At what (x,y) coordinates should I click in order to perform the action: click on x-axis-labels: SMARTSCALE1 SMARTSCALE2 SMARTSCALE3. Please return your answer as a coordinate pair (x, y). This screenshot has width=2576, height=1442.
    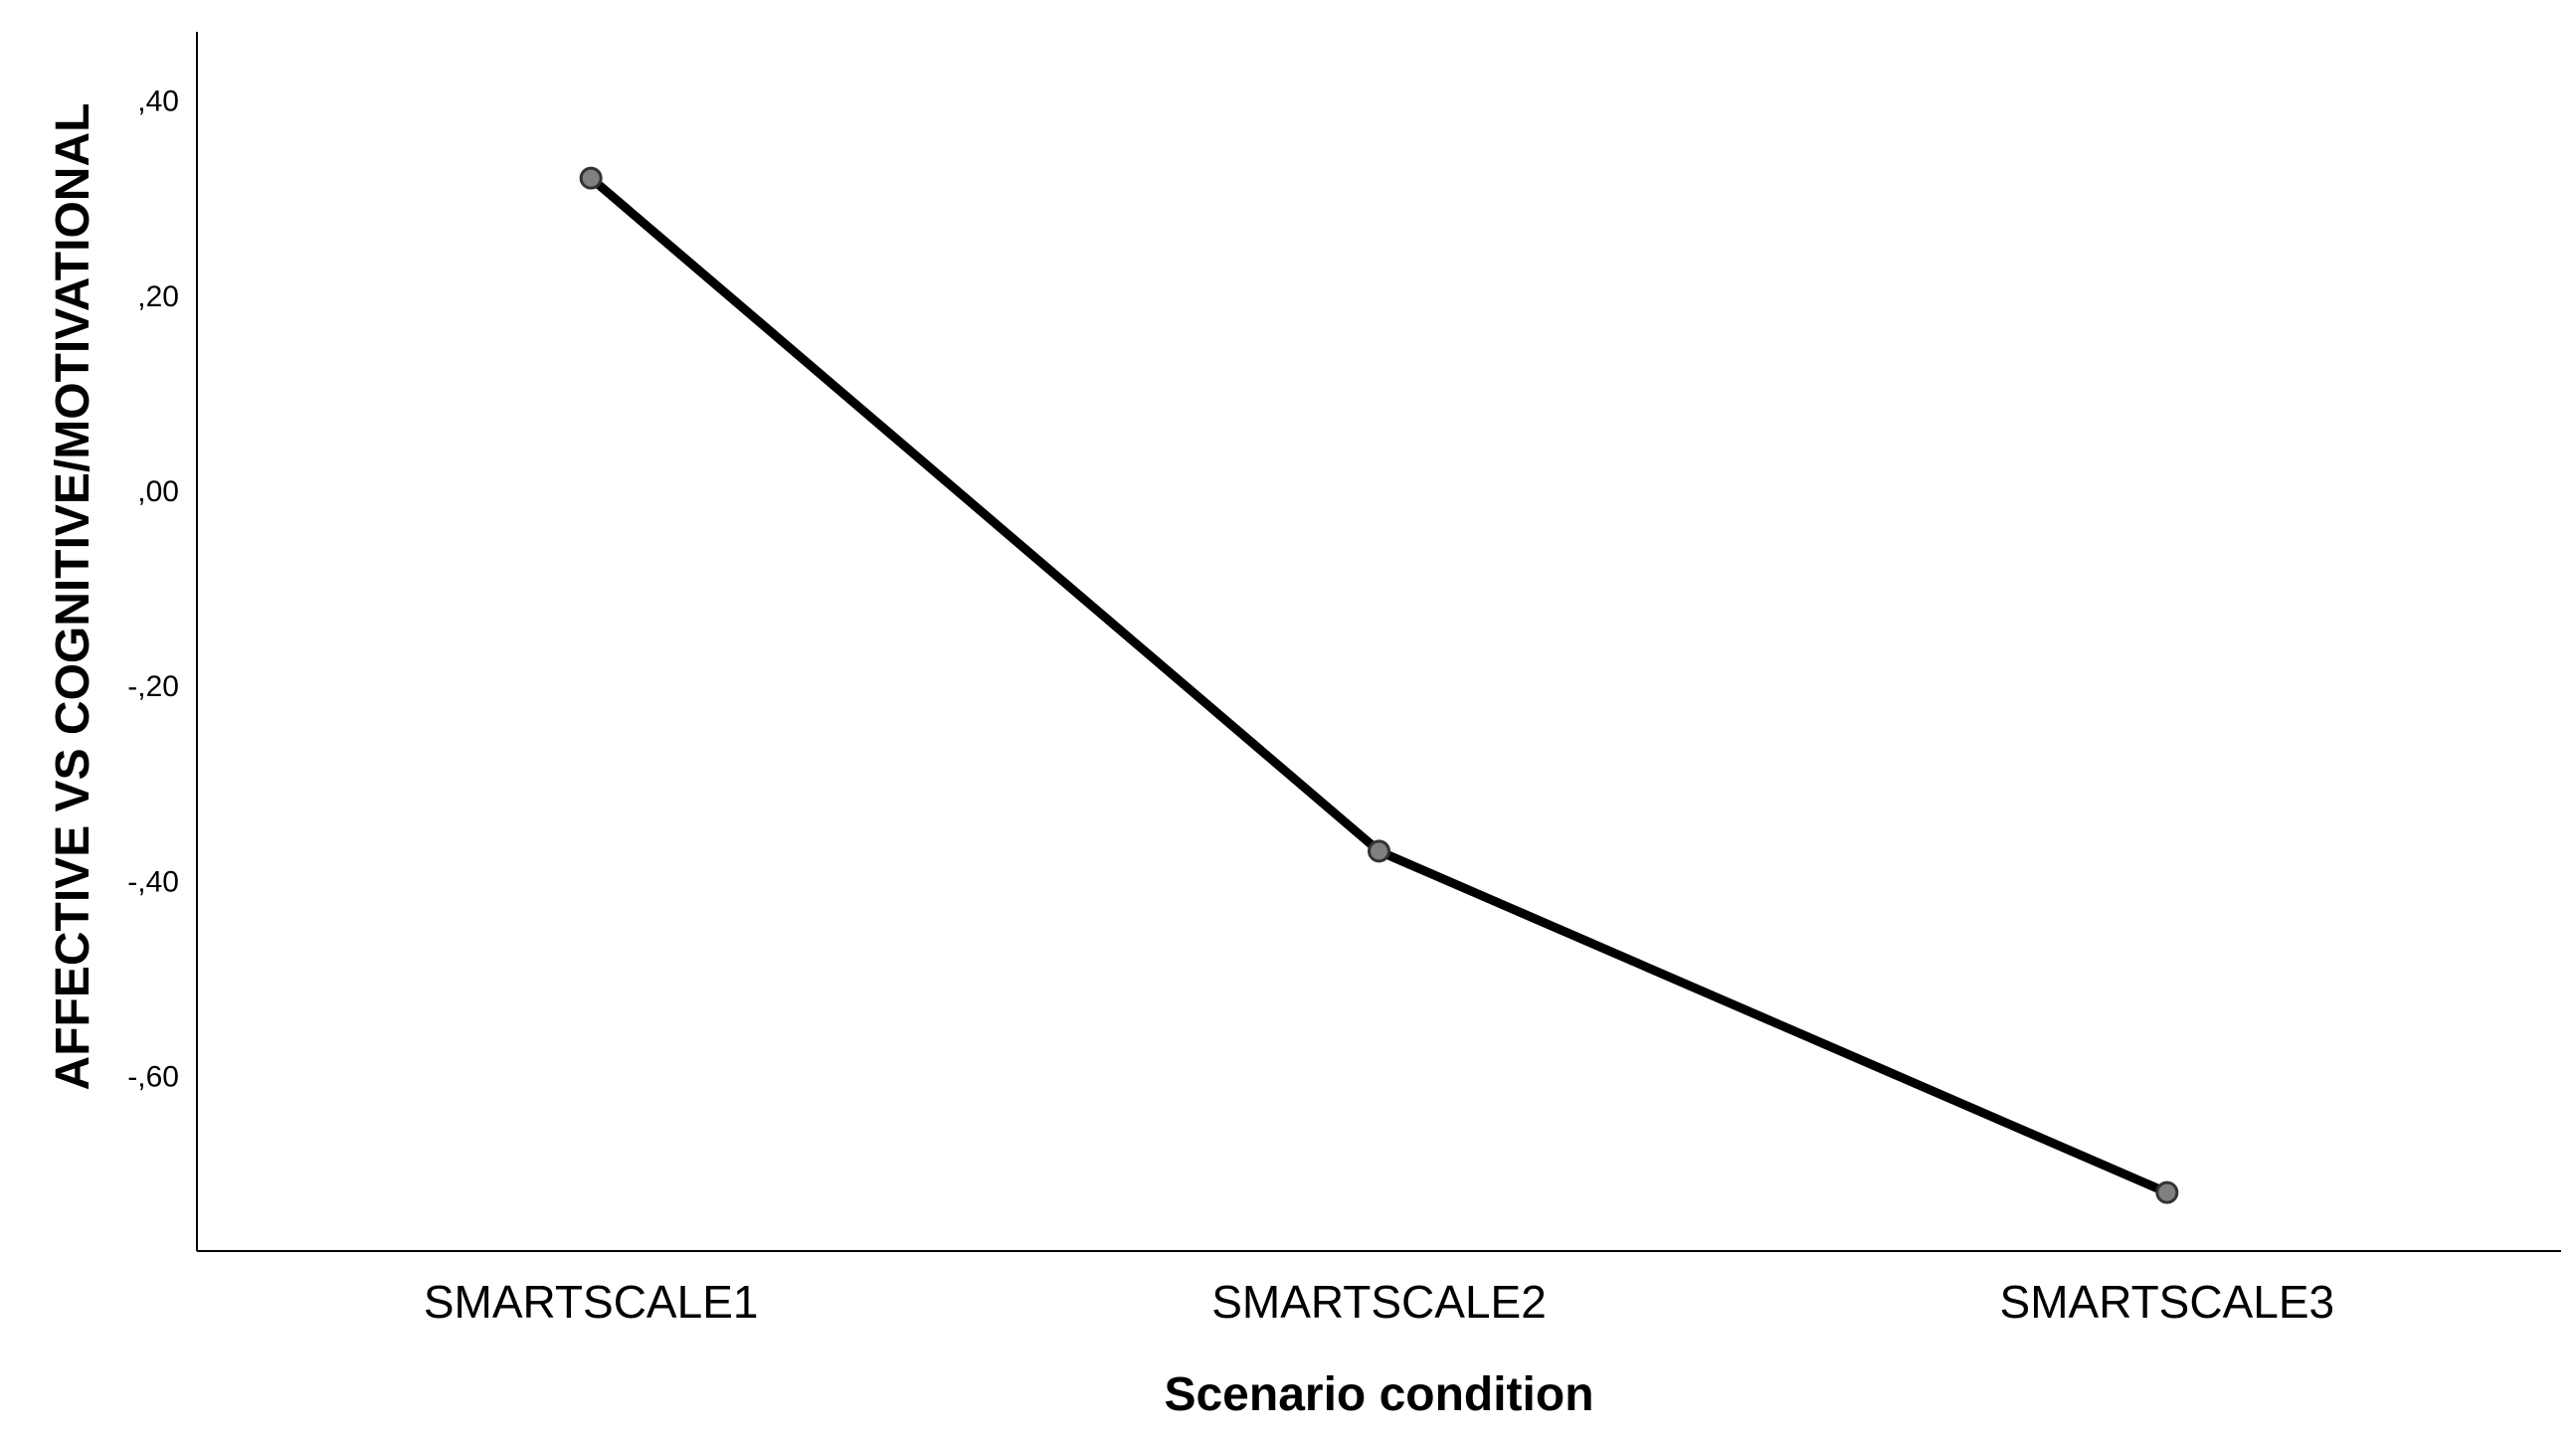
    Looking at the image, I should click on (1379, 1302).